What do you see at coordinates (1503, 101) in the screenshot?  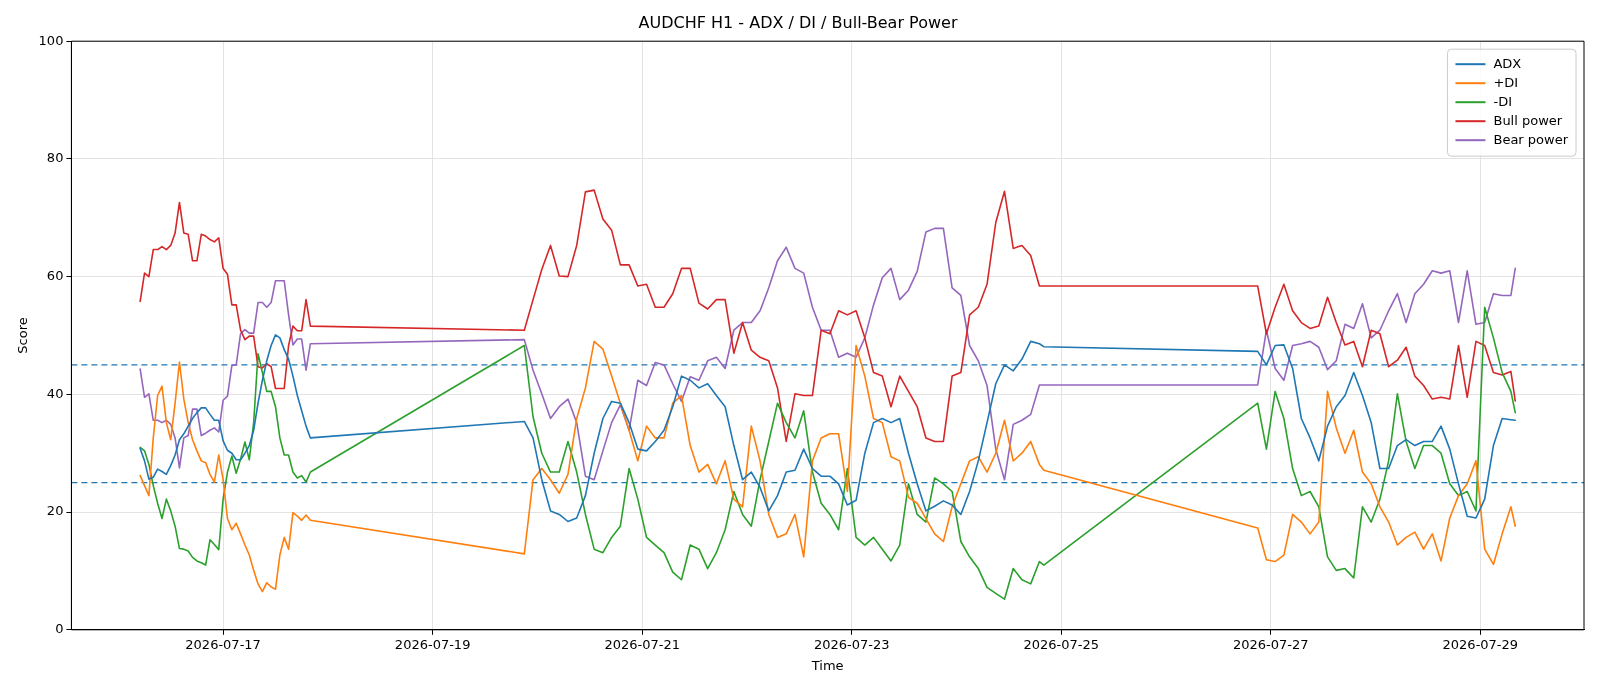 I see `legend-label: -DI` at bounding box center [1503, 101].